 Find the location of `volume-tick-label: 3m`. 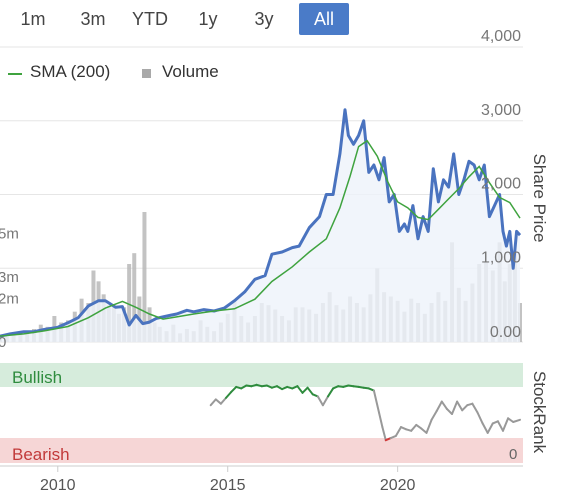

volume-tick-label: 3m is located at coordinates (9, 277).